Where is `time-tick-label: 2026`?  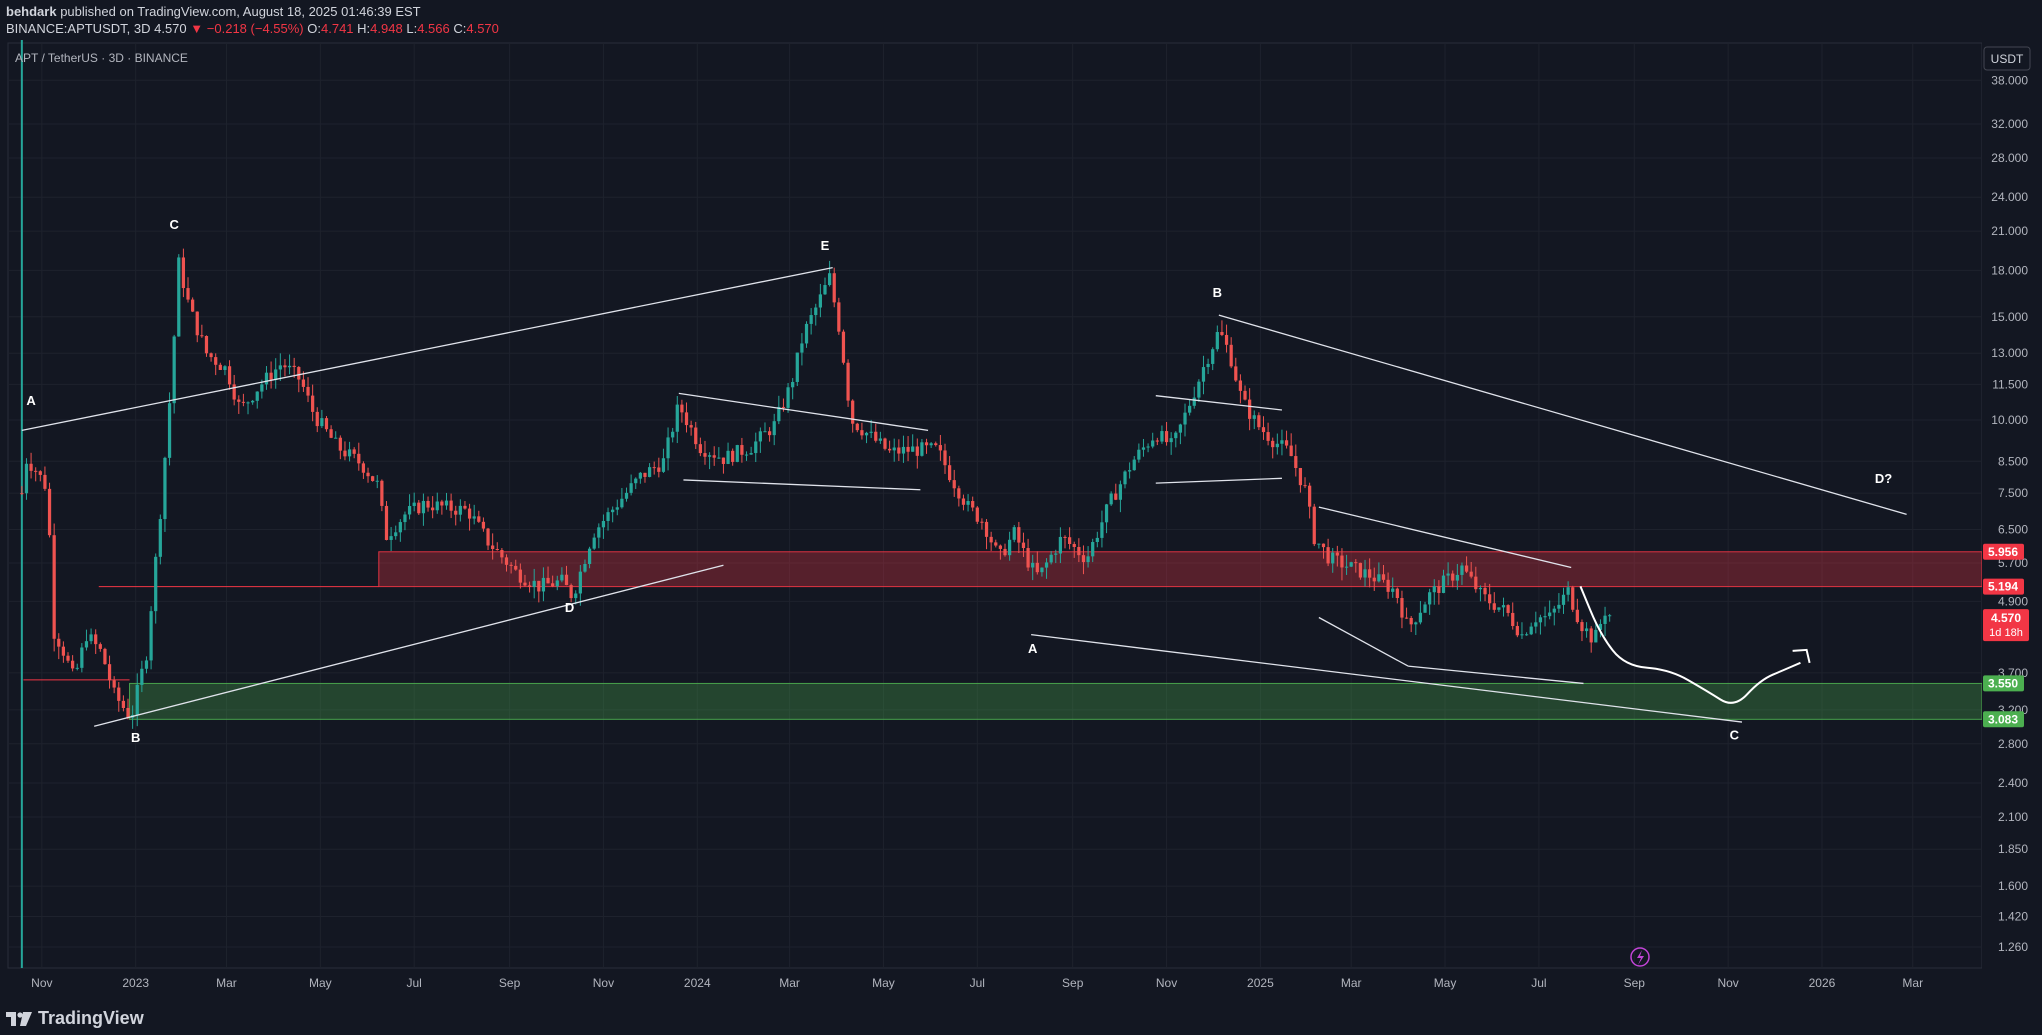 time-tick-label: 2026 is located at coordinates (1822, 983).